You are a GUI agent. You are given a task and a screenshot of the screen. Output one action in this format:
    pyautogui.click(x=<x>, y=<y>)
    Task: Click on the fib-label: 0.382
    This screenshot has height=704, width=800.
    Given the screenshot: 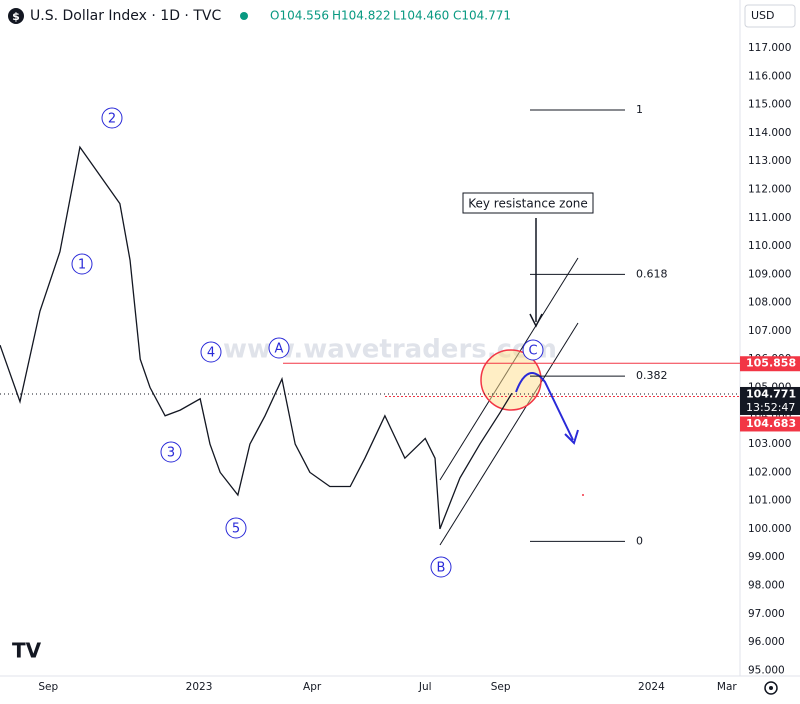 What is the action you would take?
    pyautogui.click(x=652, y=375)
    